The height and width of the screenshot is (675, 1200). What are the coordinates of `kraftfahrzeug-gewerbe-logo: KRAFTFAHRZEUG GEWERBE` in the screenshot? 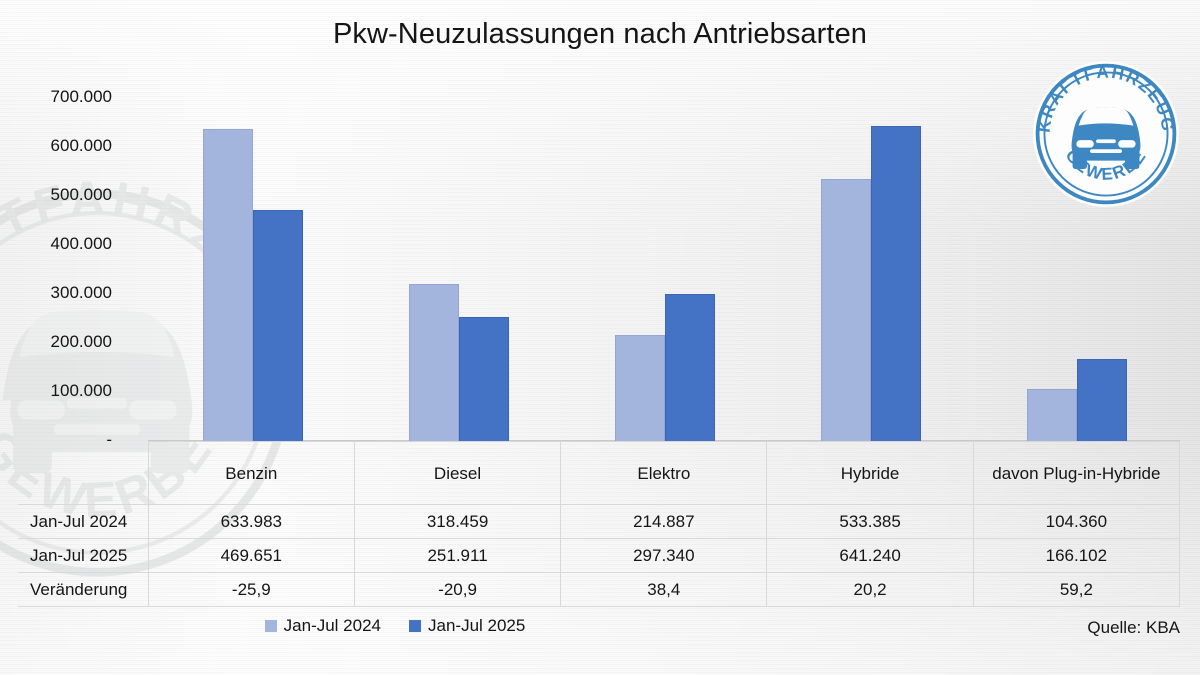 It's located at (1106, 134).